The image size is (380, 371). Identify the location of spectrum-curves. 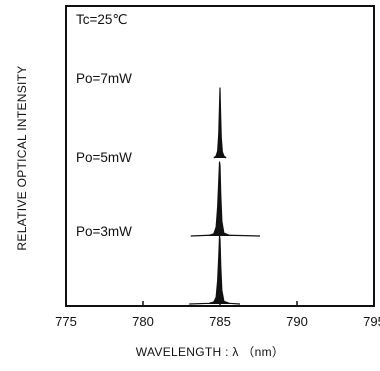
(225, 196).